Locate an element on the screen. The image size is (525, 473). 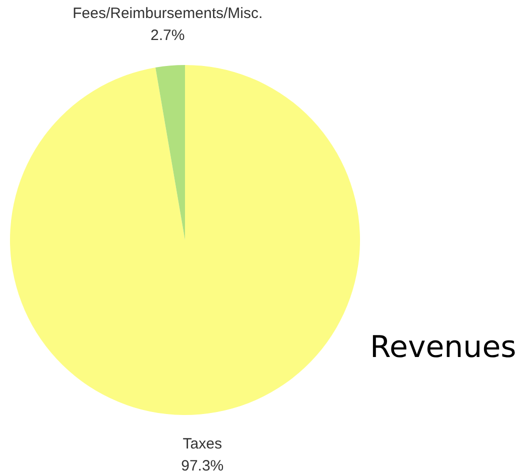
slice-label: Taxes is located at coordinates (202, 443).